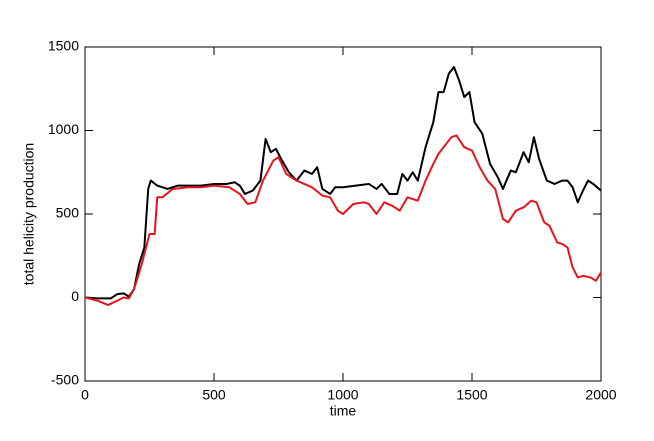  Describe the element at coordinates (214, 395) in the screenshot. I see `x-tick-label: 500` at that location.